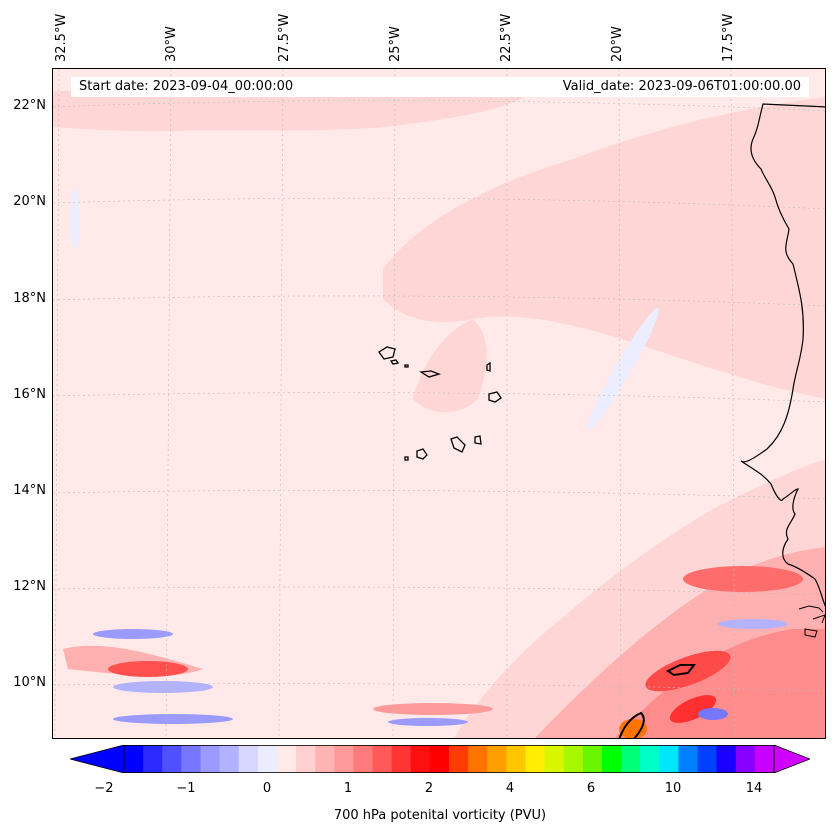 The image size is (837, 836). What do you see at coordinates (29, 298) in the screenshot?
I see `lat-label-18n: 18°N` at bounding box center [29, 298].